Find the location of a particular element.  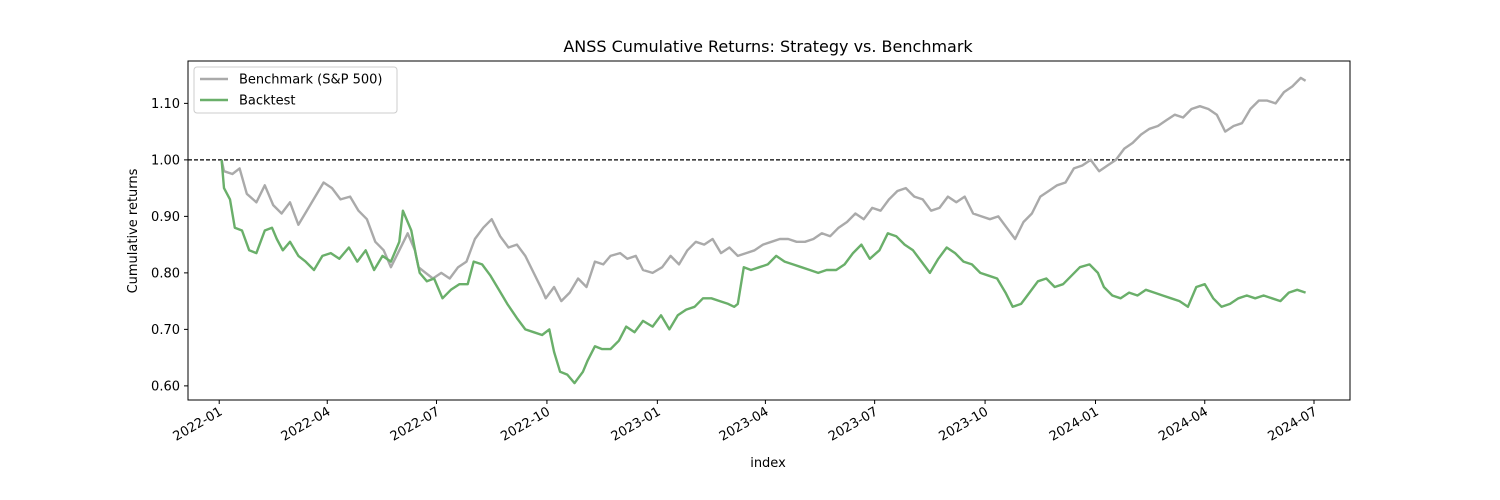

x-tick-label: 2023-01 is located at coordinates (636, 424).